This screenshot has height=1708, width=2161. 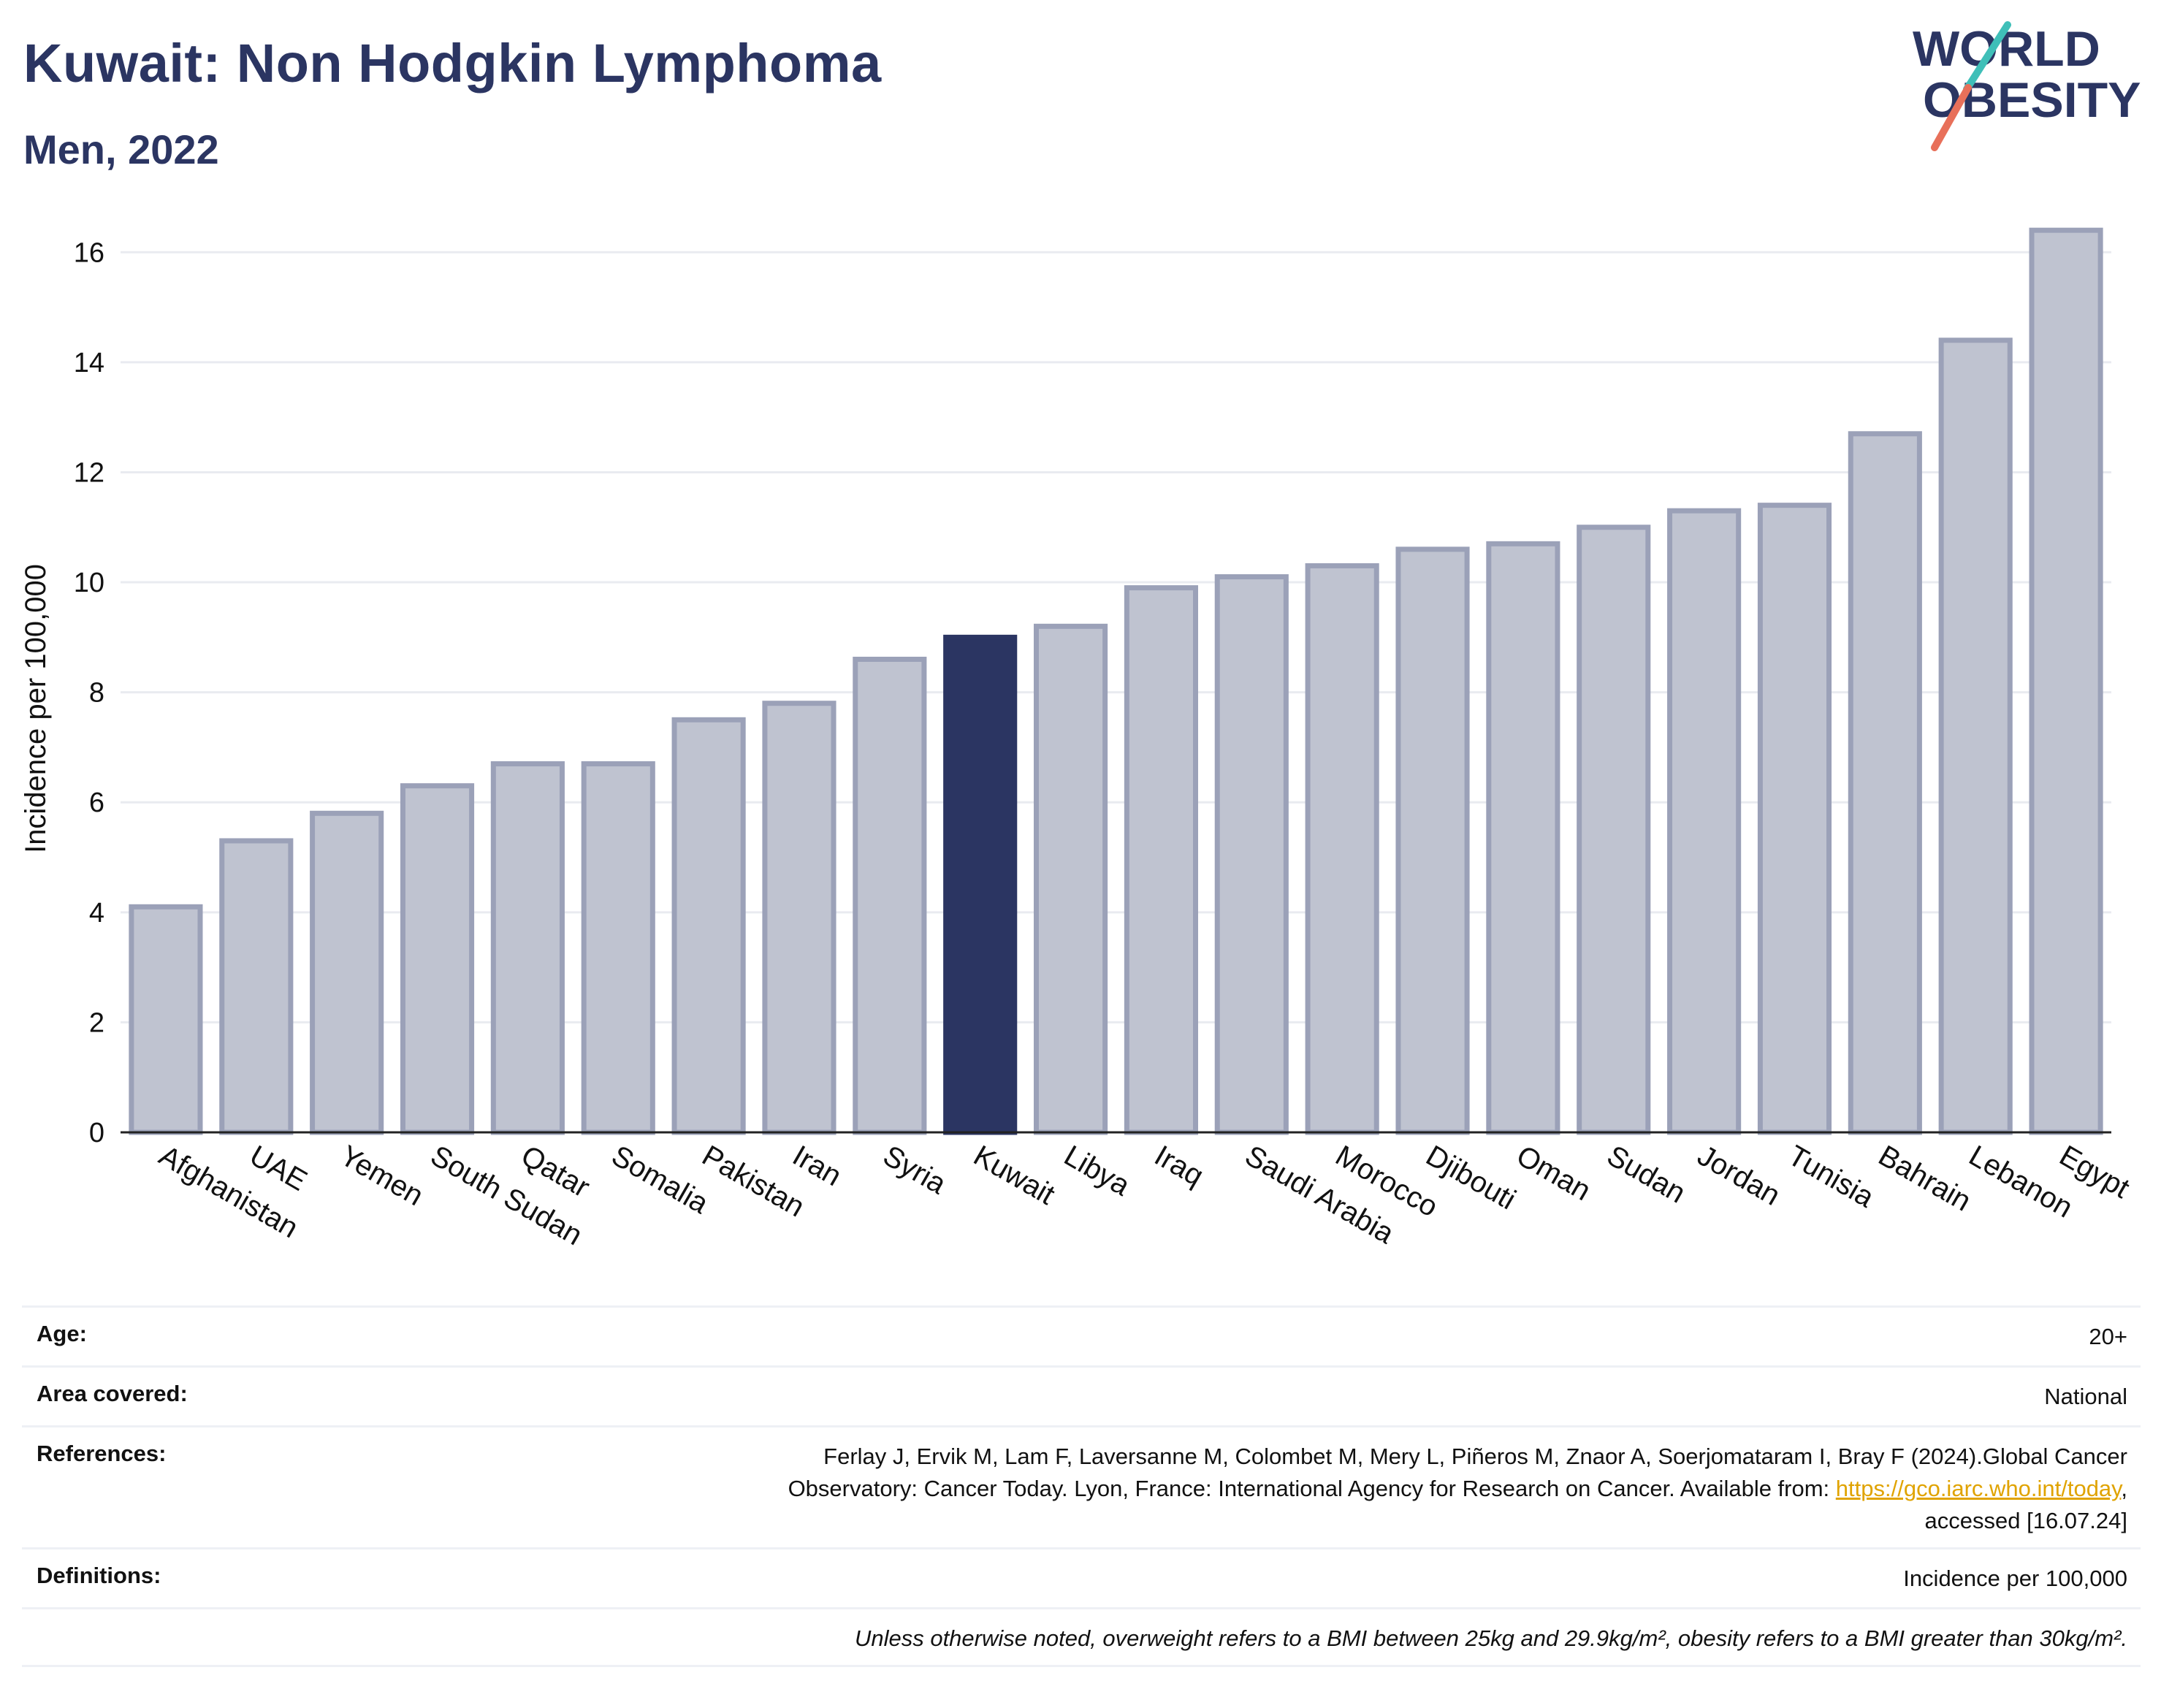 What do you see at coordinates (1081, 1395) in the screenshot?
I see `info-row-area: Area covered: National` at bounding box center [1081, 1395].